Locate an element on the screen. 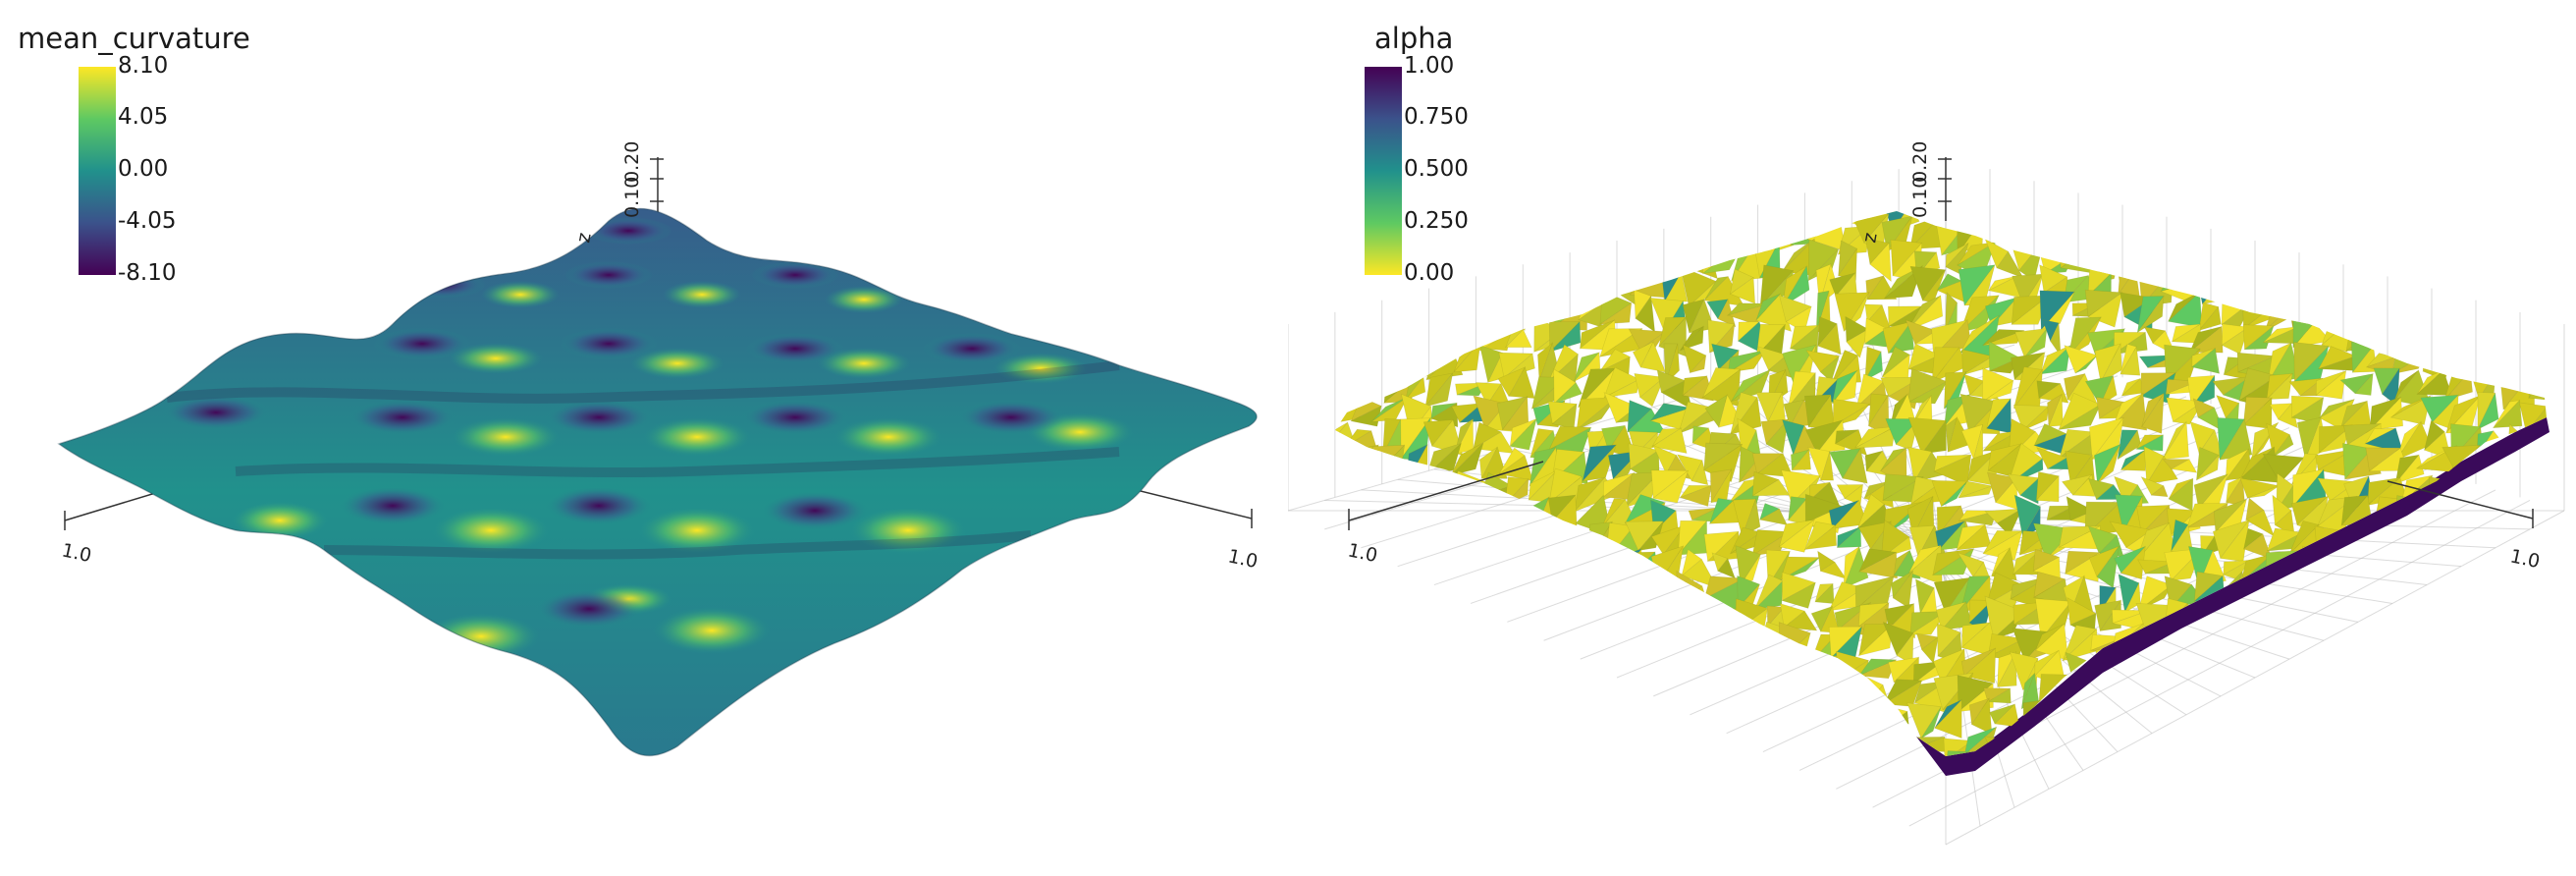 Image resolution: width=2576 pixels, height=876 pixels. colorbar-tick: 0.500 is located at coordinates (1436, 169).